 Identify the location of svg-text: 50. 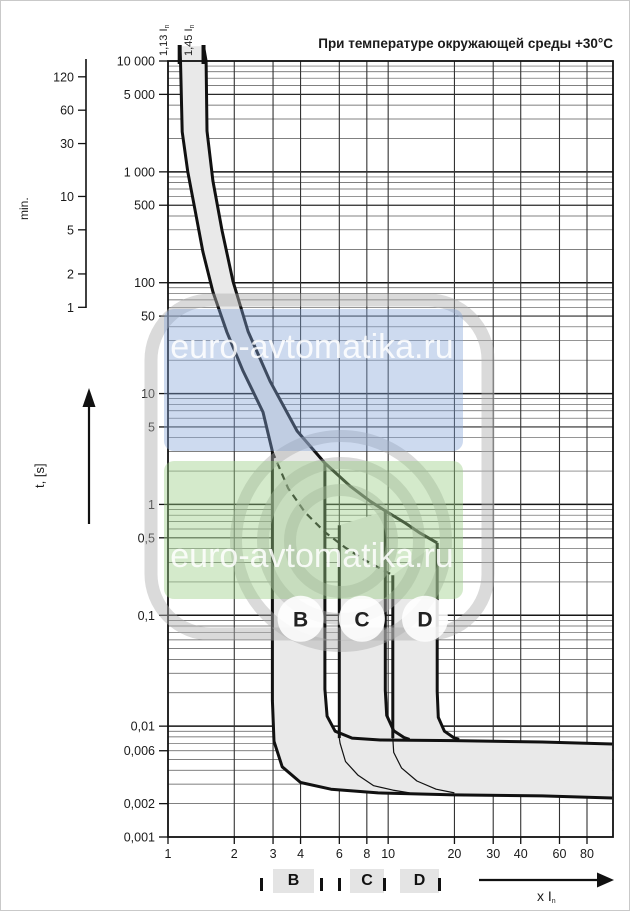
(148, 317).